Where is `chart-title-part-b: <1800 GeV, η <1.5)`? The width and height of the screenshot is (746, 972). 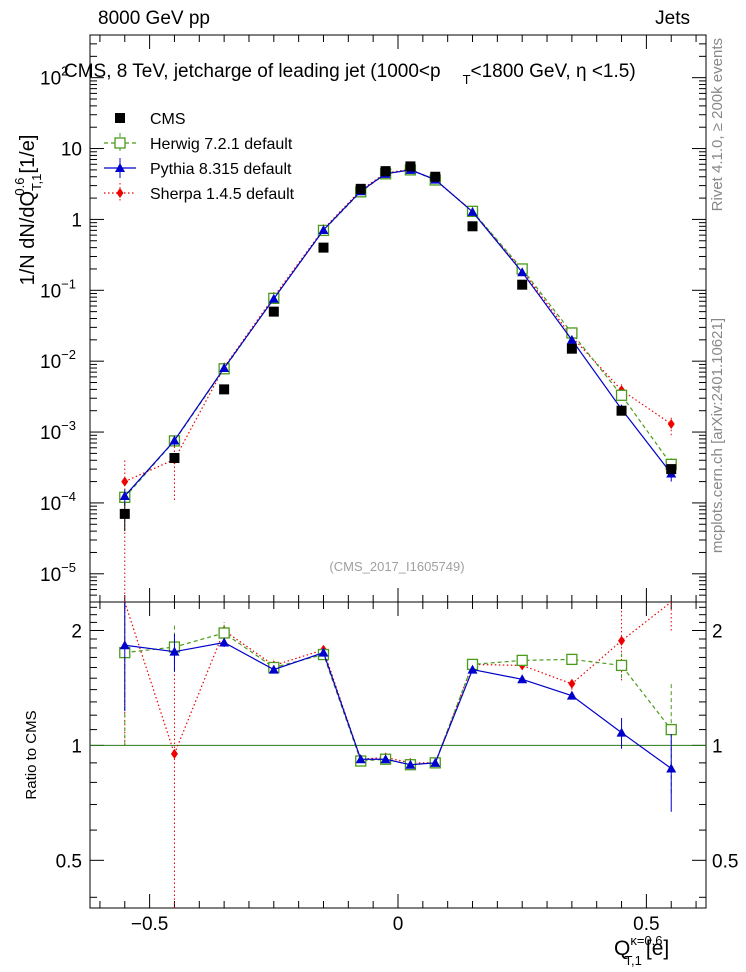 chart-title-part-b: <1800 GeV, η <1.5) is located at coordinates (553, 71).